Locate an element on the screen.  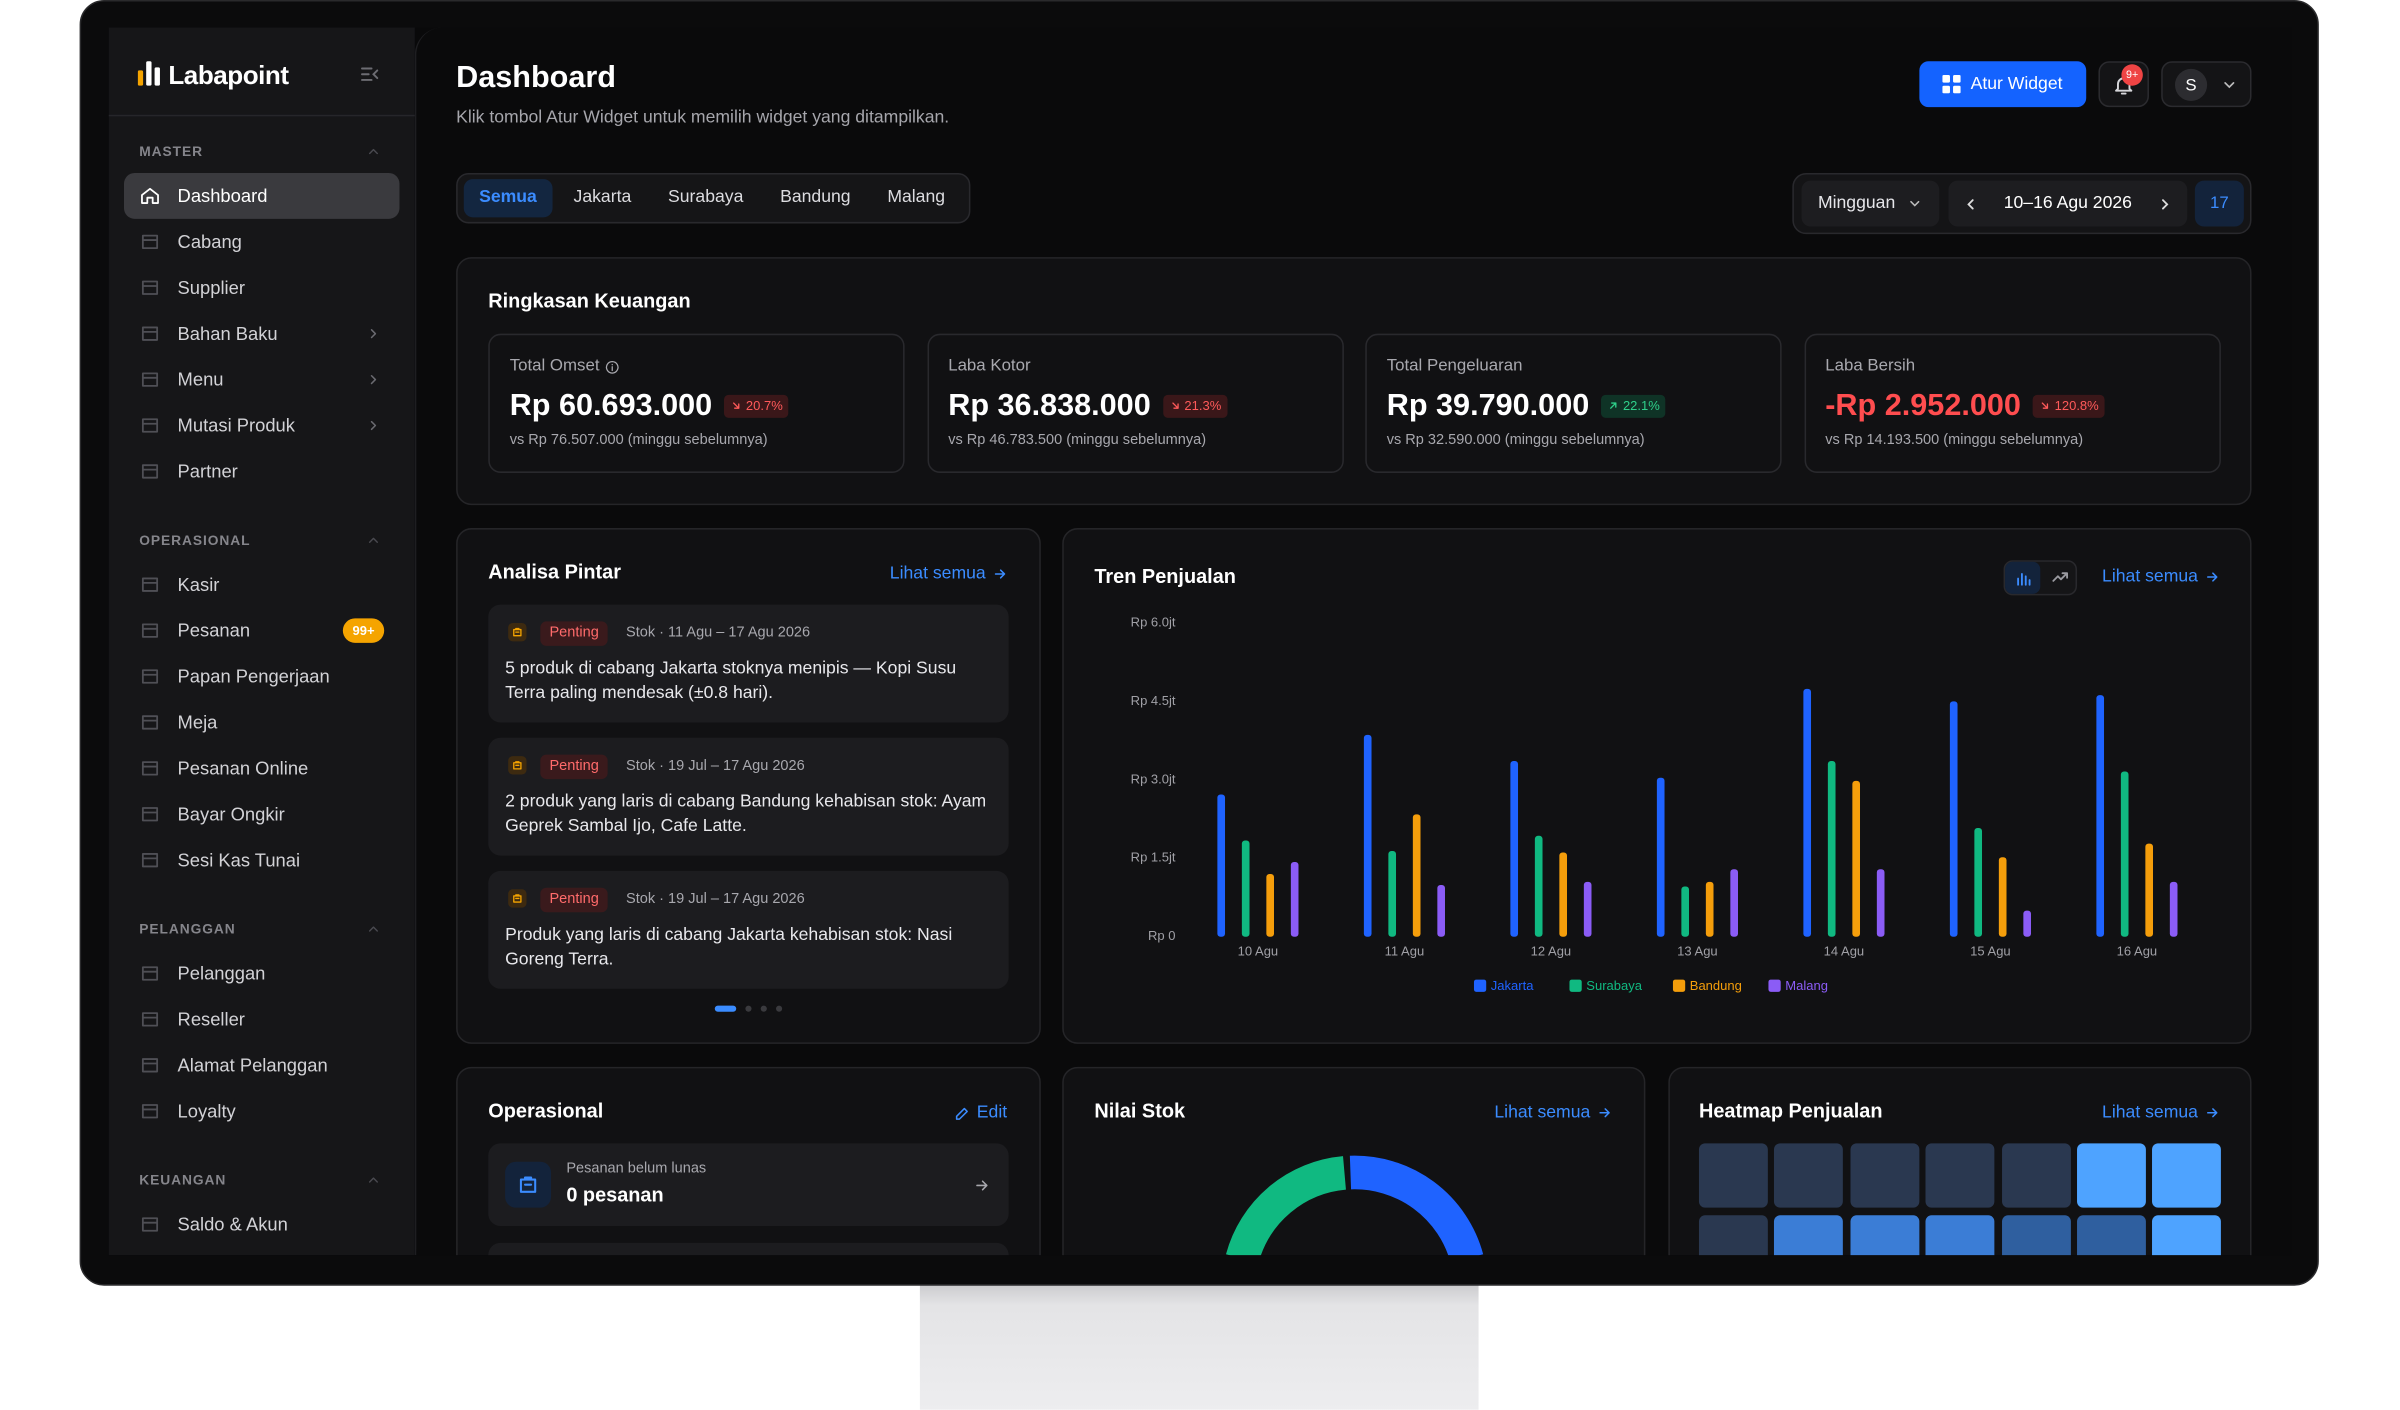
calendar-button: 17 is located at coordinates (2219, 203).